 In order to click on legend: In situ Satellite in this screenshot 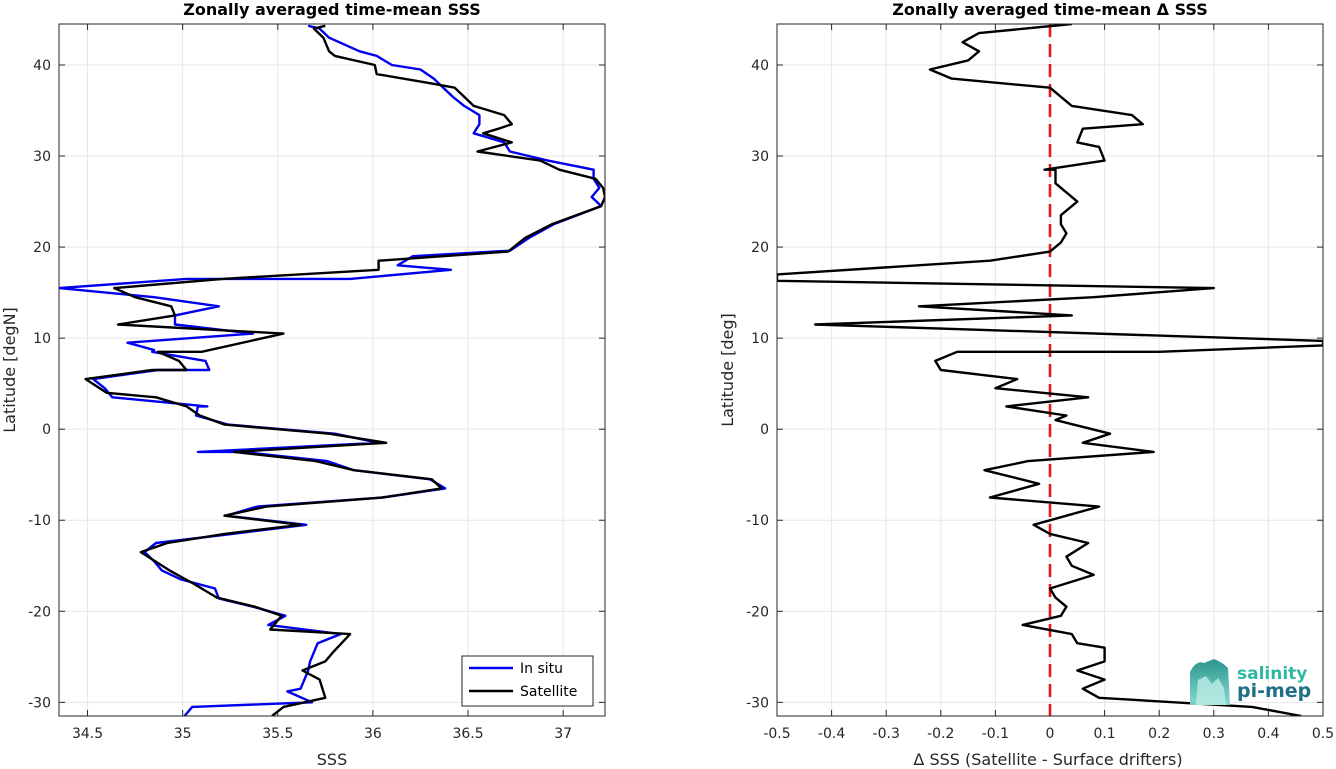, I will do `click(527, 681)`.